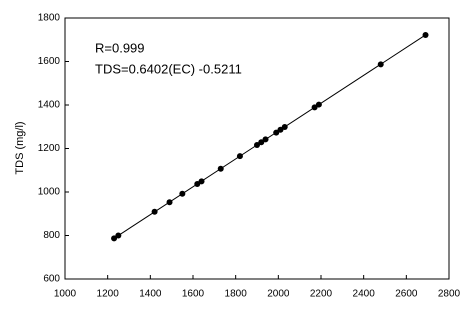 This screenshot has height=312, width=474. Describe the element at coordinates (120, 47) in the screenshot. I see `annotation: R=0.999` at that location.